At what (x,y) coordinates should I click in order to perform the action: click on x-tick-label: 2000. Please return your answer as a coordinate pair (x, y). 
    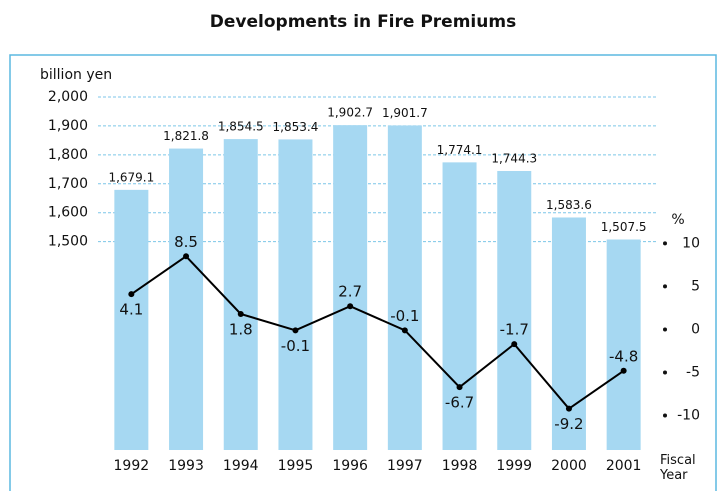
    Looking at the image, I should click on (569, 466).